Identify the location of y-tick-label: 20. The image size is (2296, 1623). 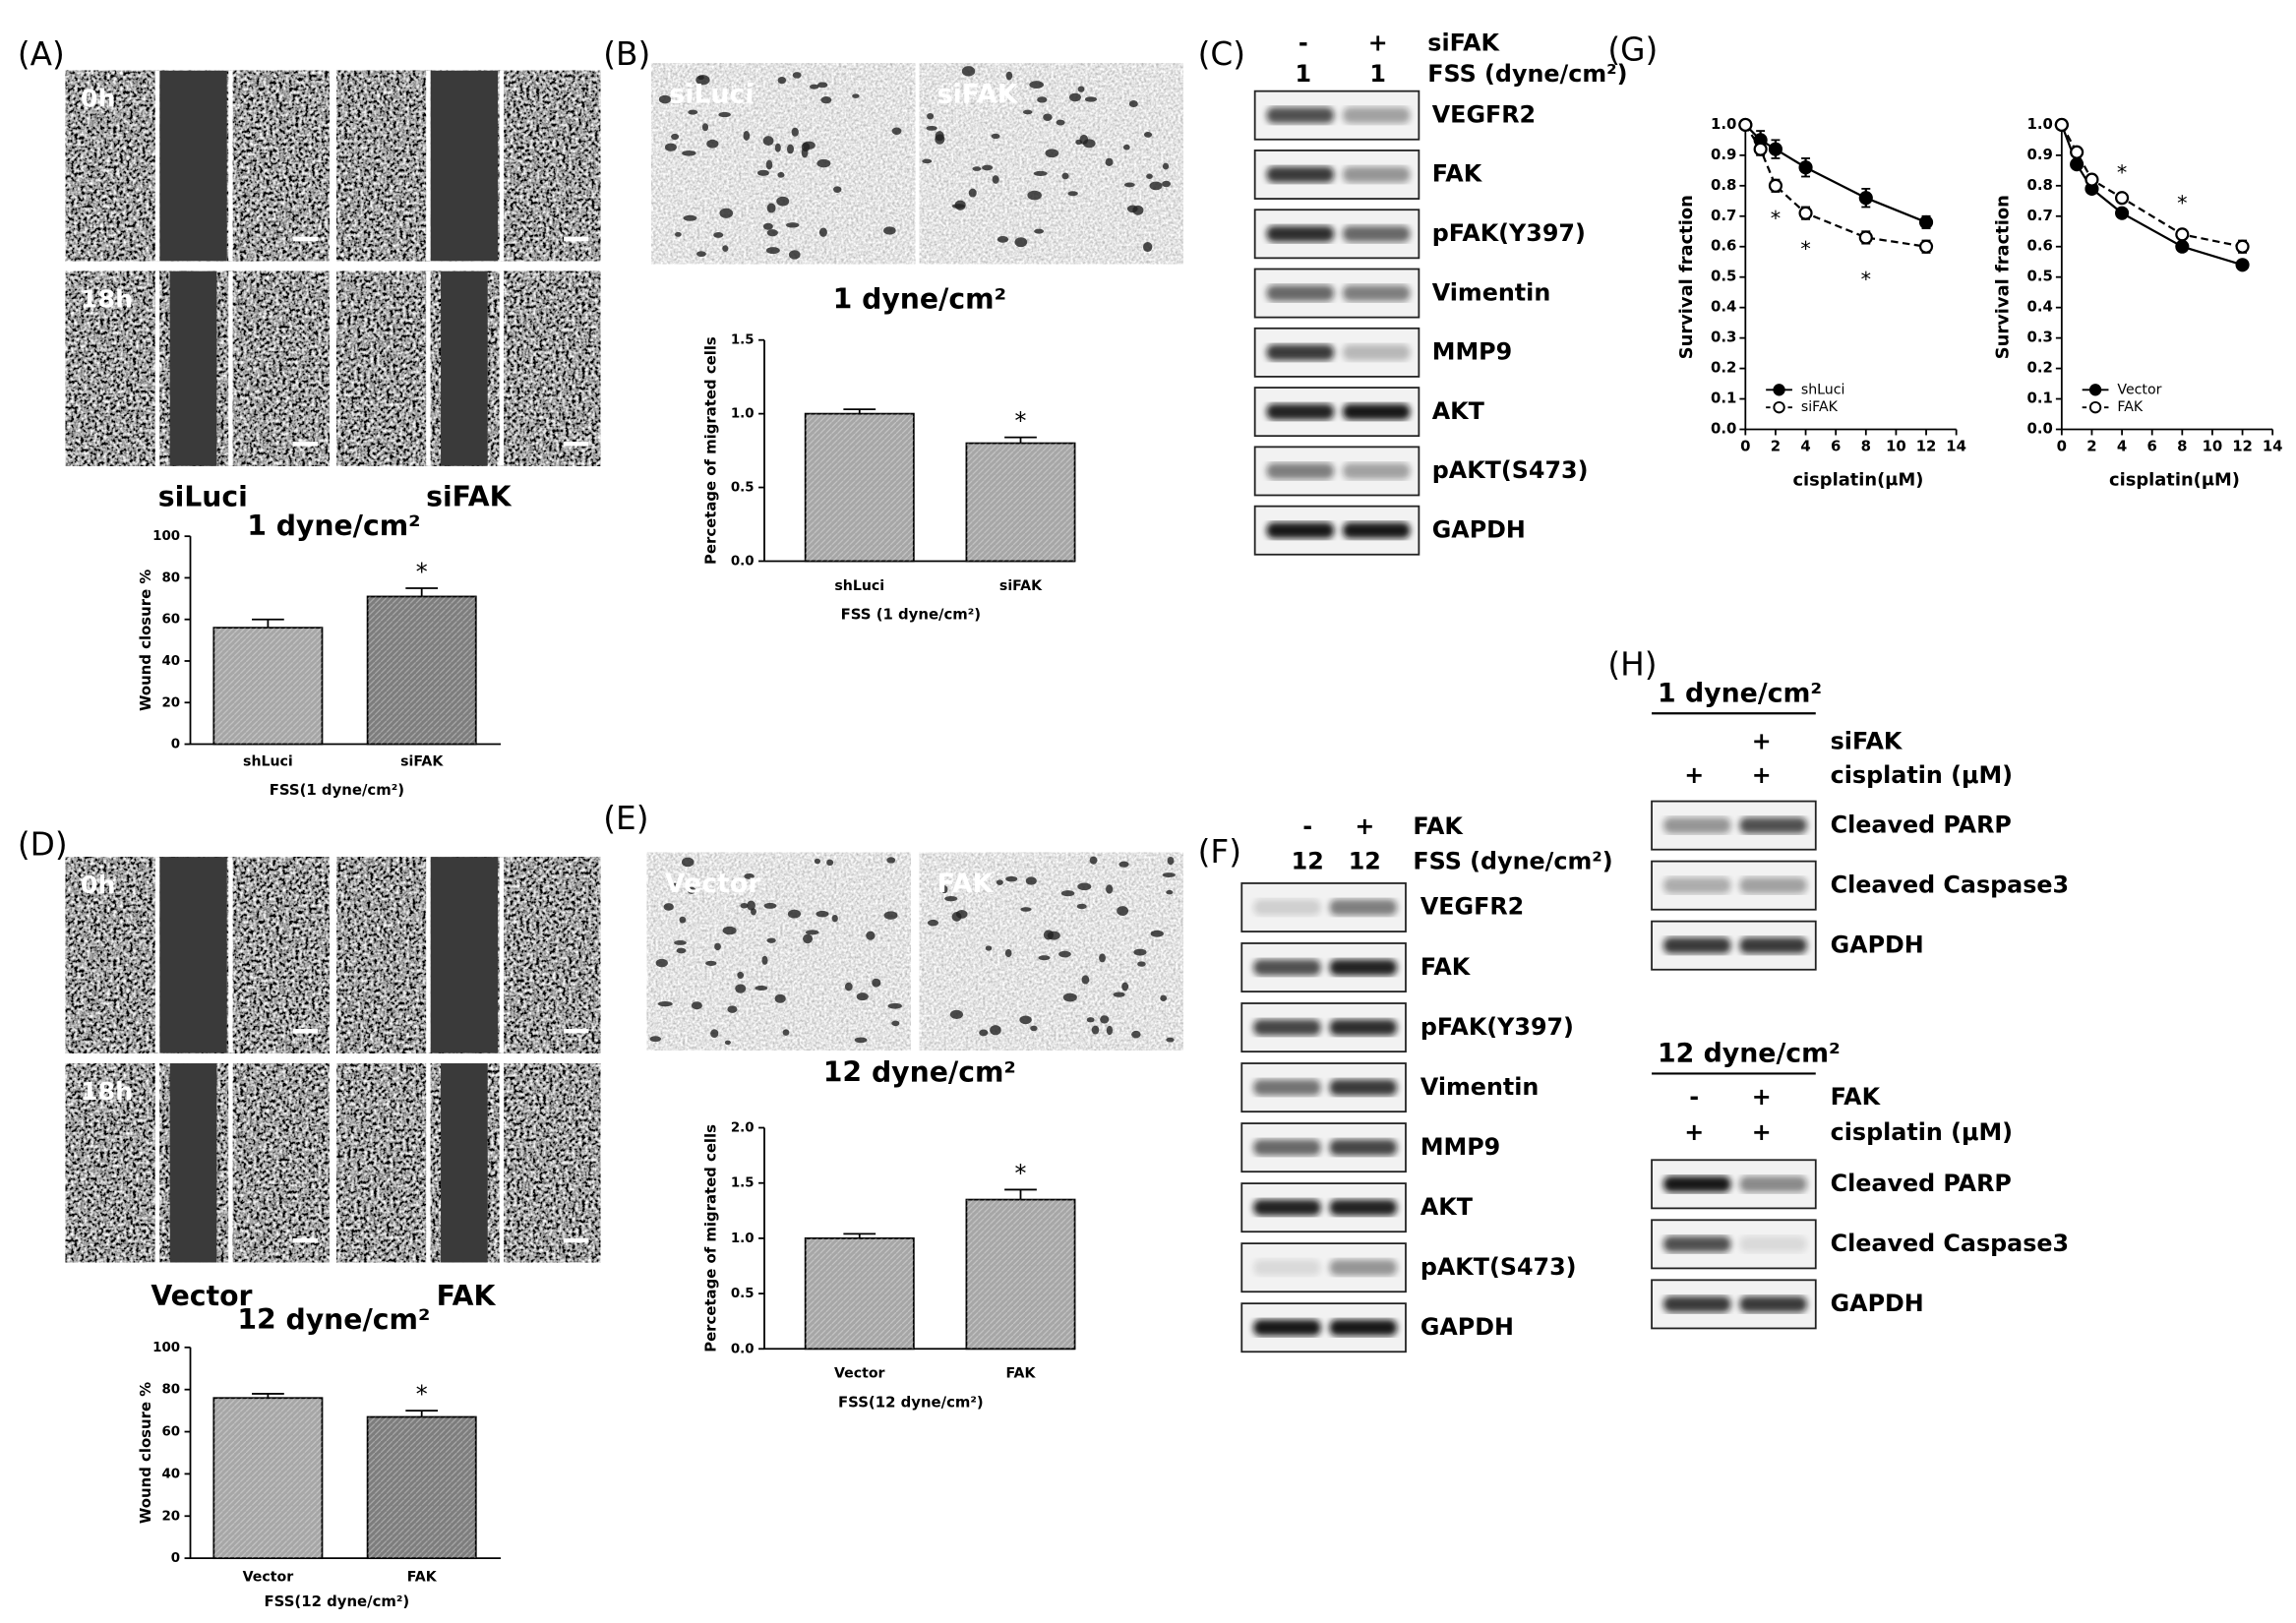
(170, 702).